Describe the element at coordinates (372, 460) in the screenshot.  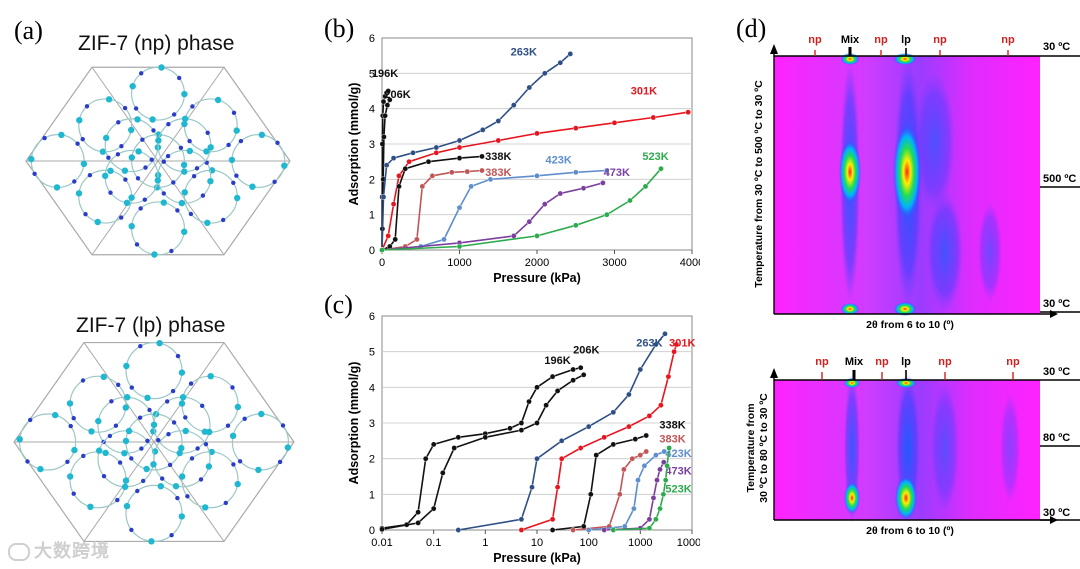
I see `y-tick-label: 2` at that location.